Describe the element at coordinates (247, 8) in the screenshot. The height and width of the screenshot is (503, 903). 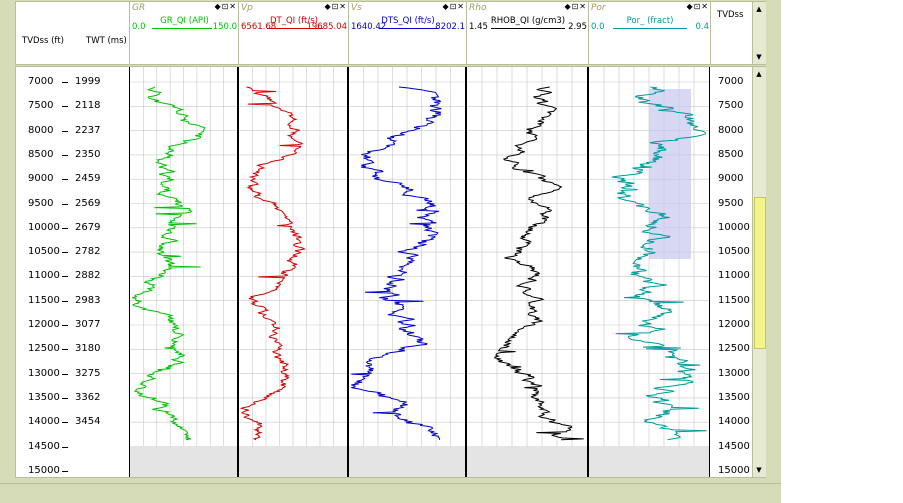
I see `track-name: Vp` at that location.